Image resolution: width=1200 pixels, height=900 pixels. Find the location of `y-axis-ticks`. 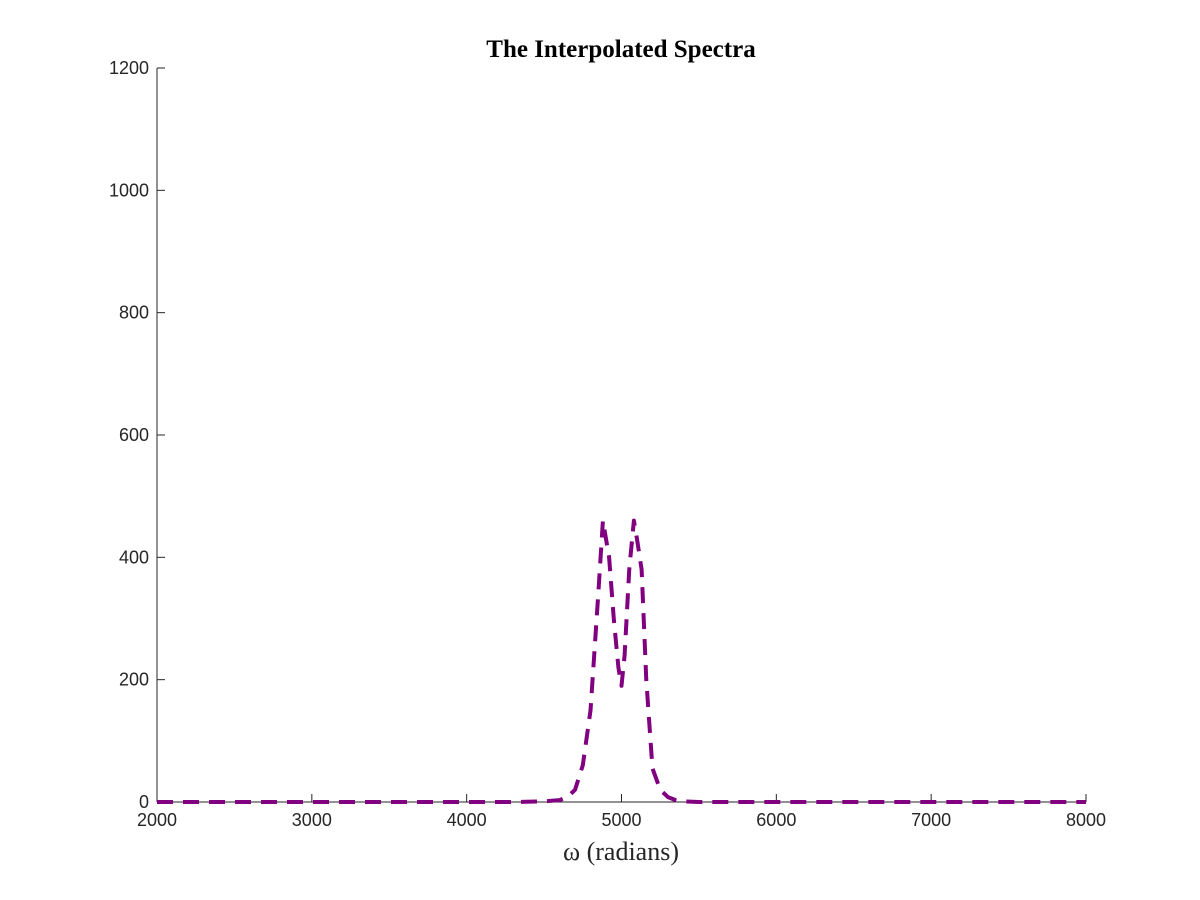

y-axis-ticks is located at coordinates (161, 435).